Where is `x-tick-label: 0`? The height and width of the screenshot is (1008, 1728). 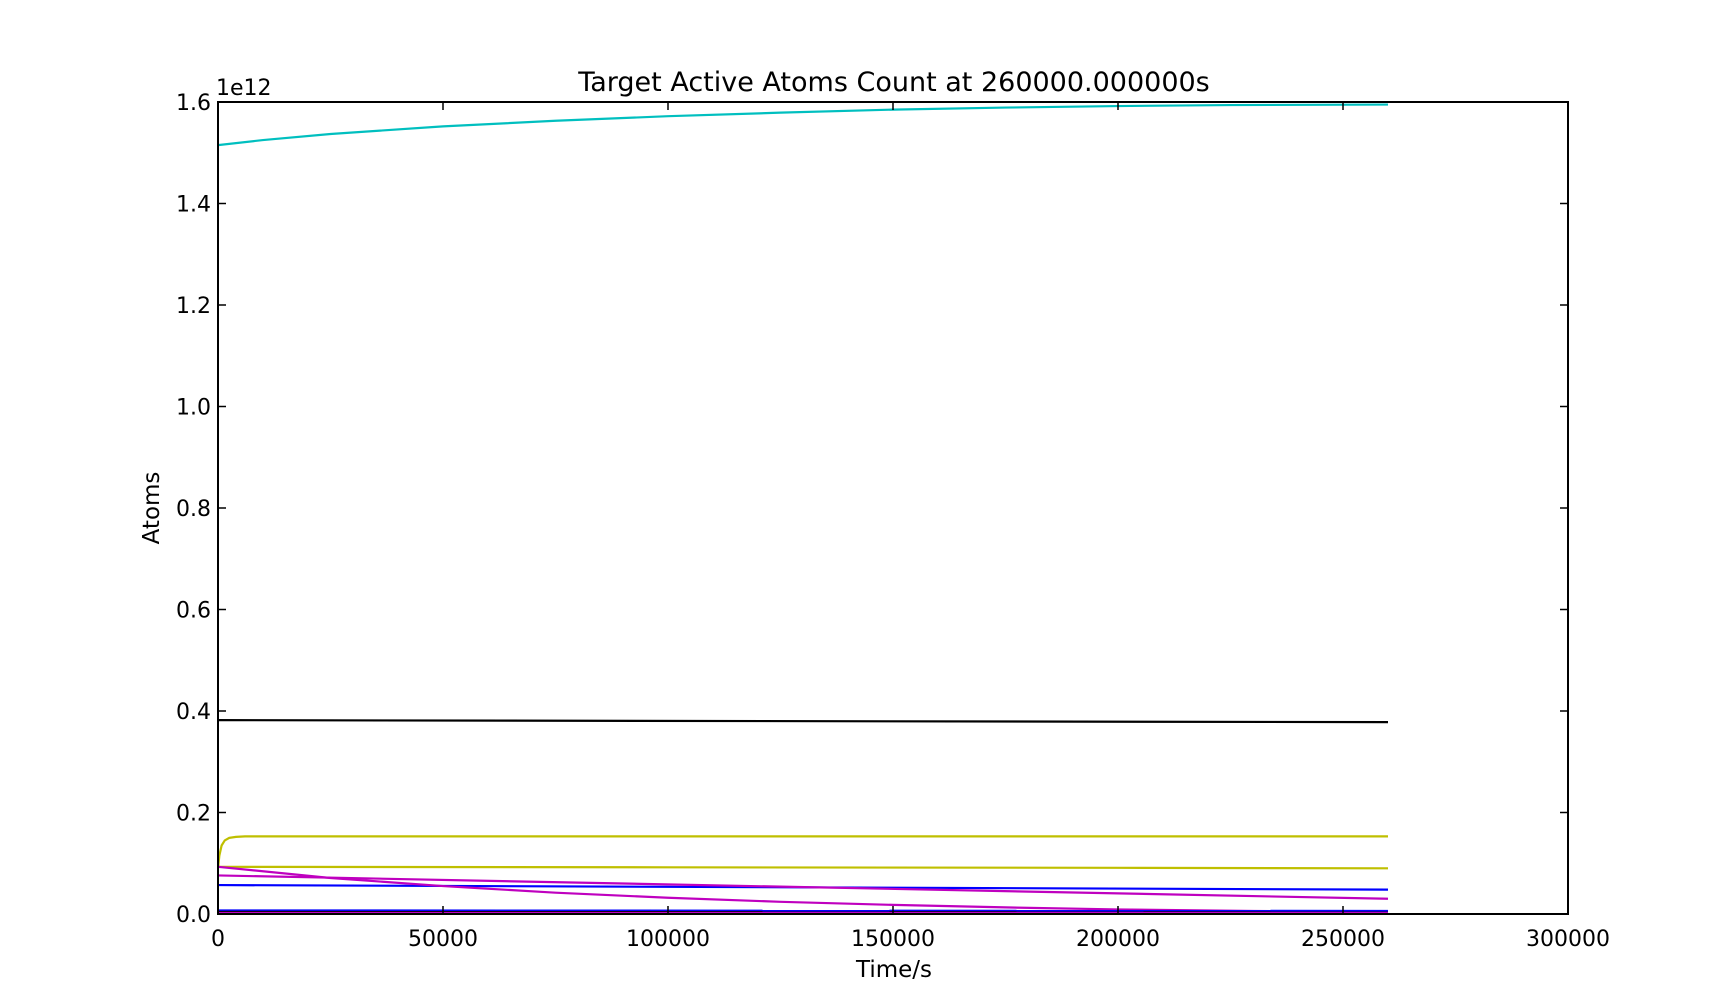
x-tick-label: 0 is located at coordinates (218, 939).